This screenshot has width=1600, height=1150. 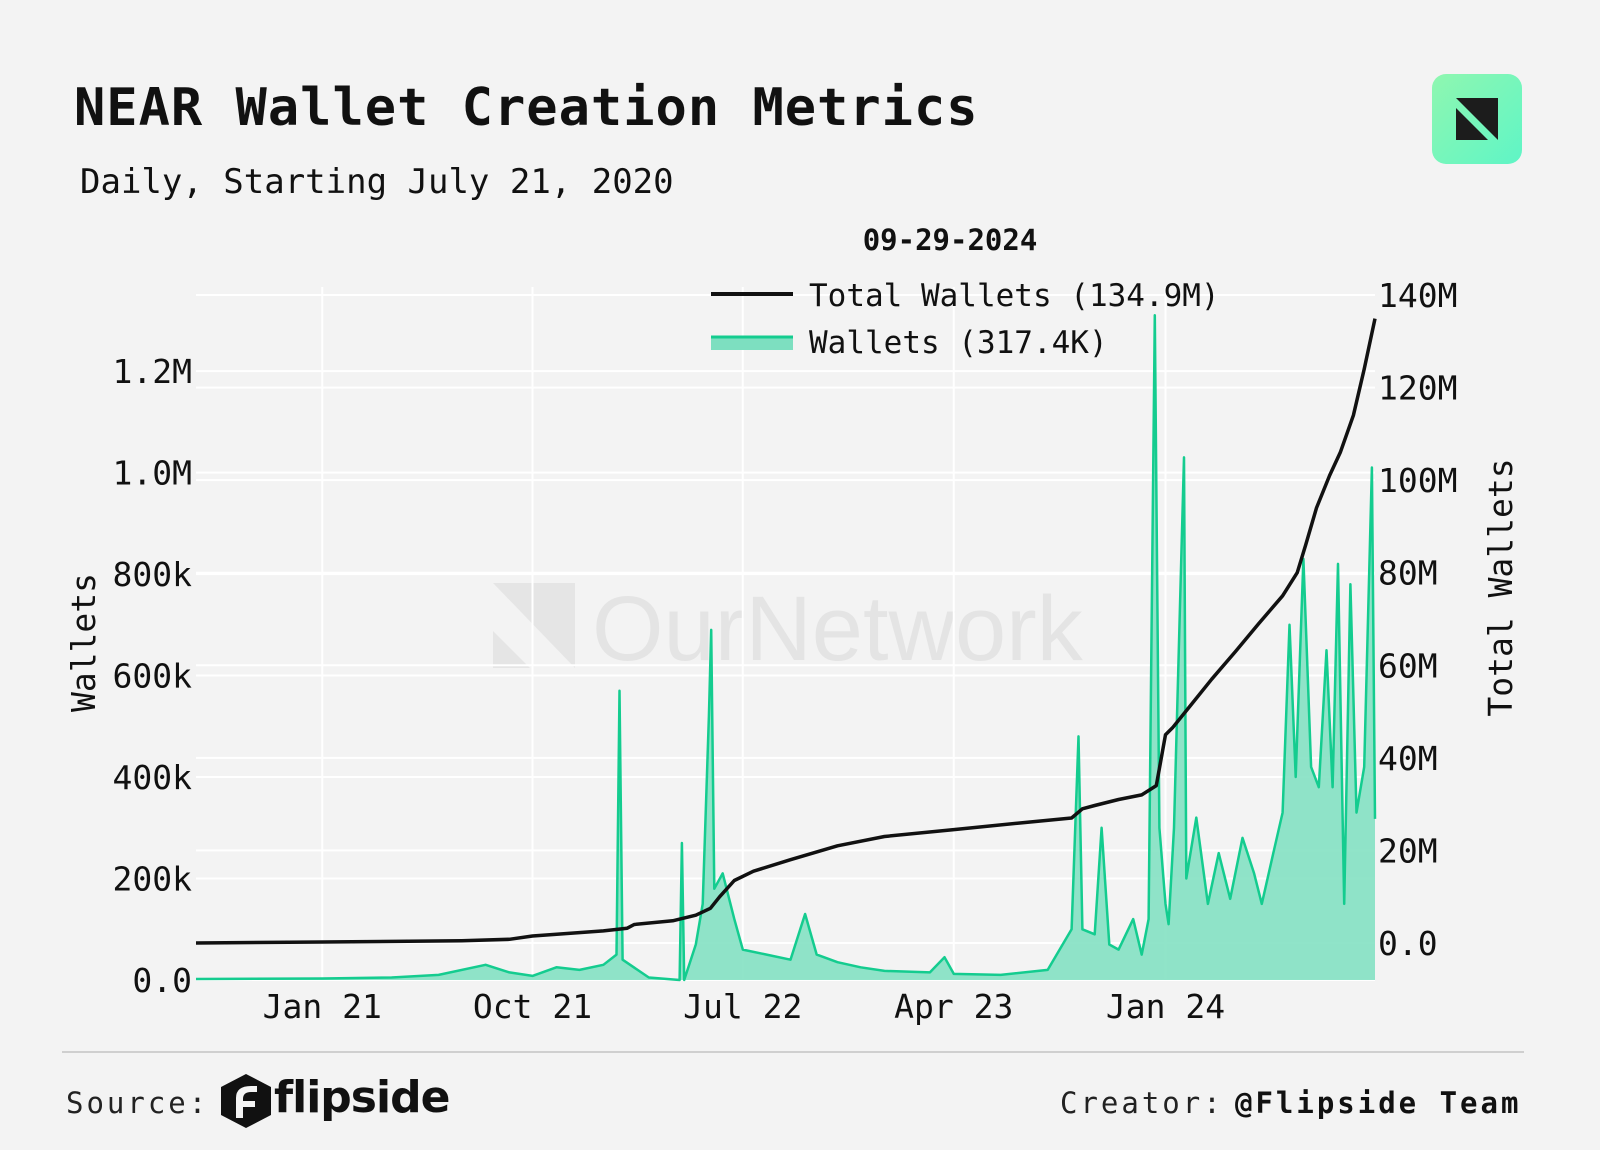 I want to click on footer-divider, so click(x=793, y=1052).